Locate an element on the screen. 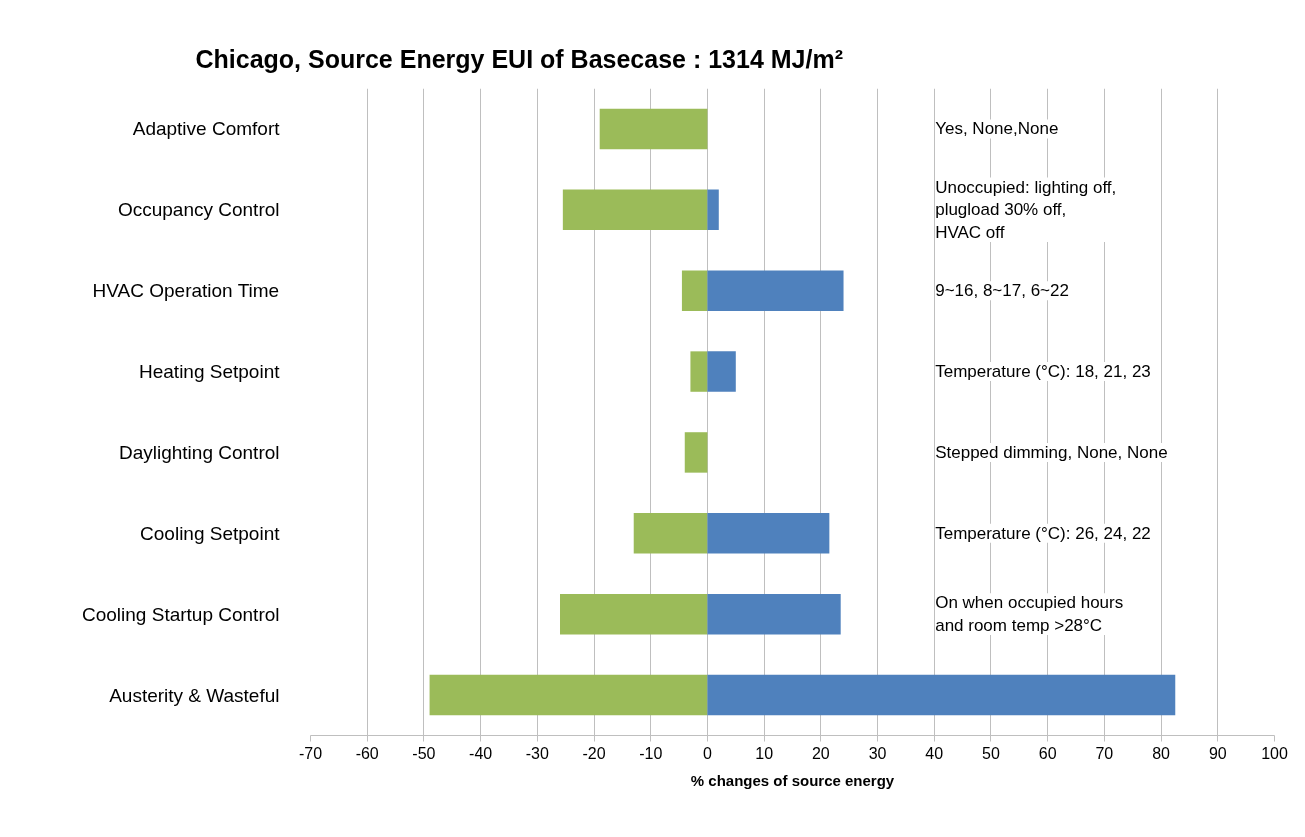 The image size is (1305, 837). x-axis-title: % changes of source energy is located at coordinates (792, 780).